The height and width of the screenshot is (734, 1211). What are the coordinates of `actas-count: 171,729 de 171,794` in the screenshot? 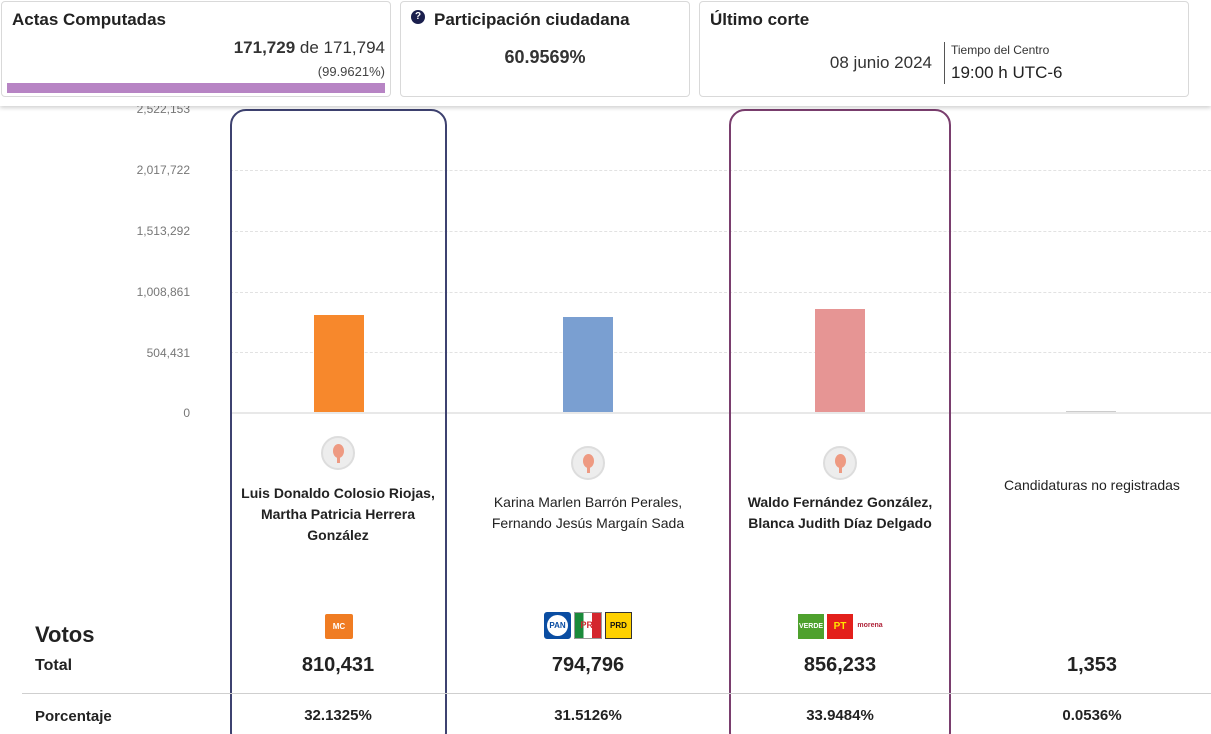 It's located at (309, 48).